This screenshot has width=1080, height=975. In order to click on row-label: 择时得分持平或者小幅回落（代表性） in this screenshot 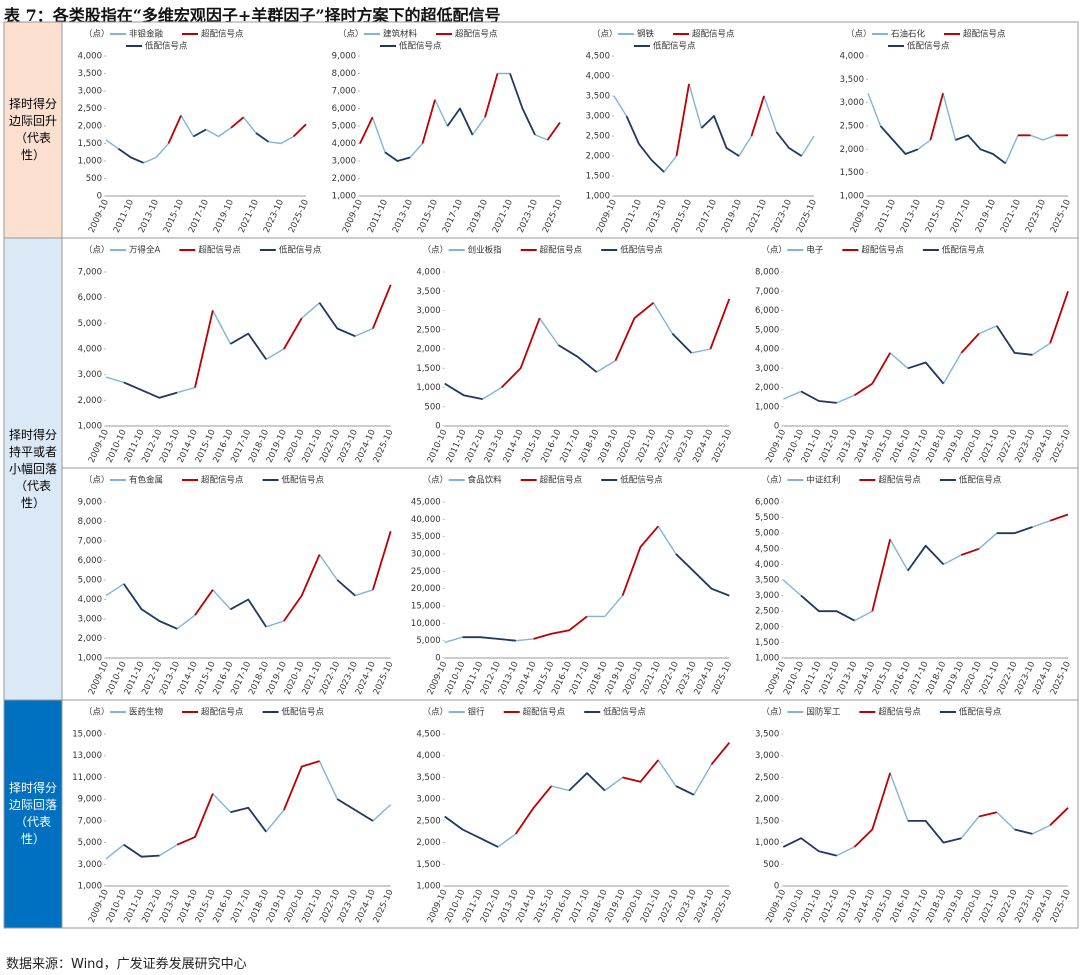, I will do `click(32, 468)`.